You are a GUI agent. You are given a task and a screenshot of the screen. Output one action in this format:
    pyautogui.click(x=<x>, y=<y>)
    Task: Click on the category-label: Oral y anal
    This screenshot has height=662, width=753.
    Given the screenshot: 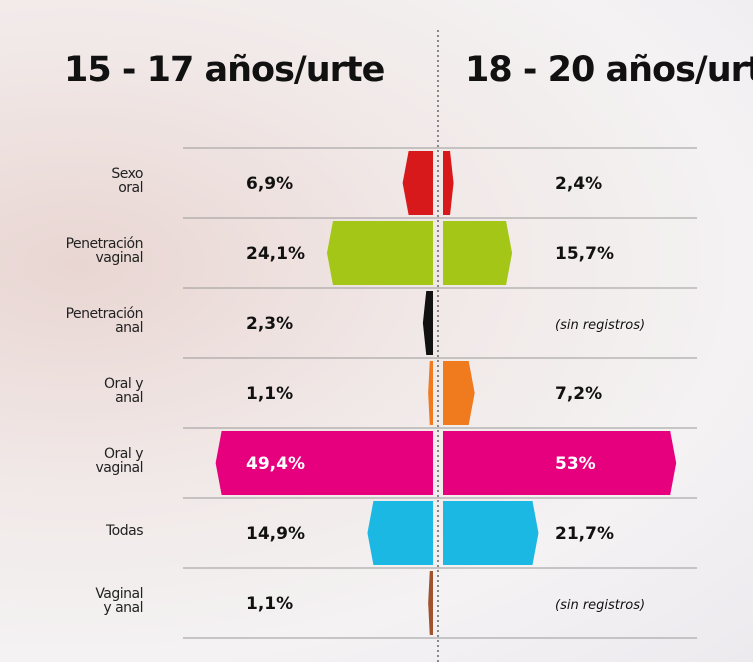 What is the action you would take?
    pyautogui.click(x=123, y=391)
    